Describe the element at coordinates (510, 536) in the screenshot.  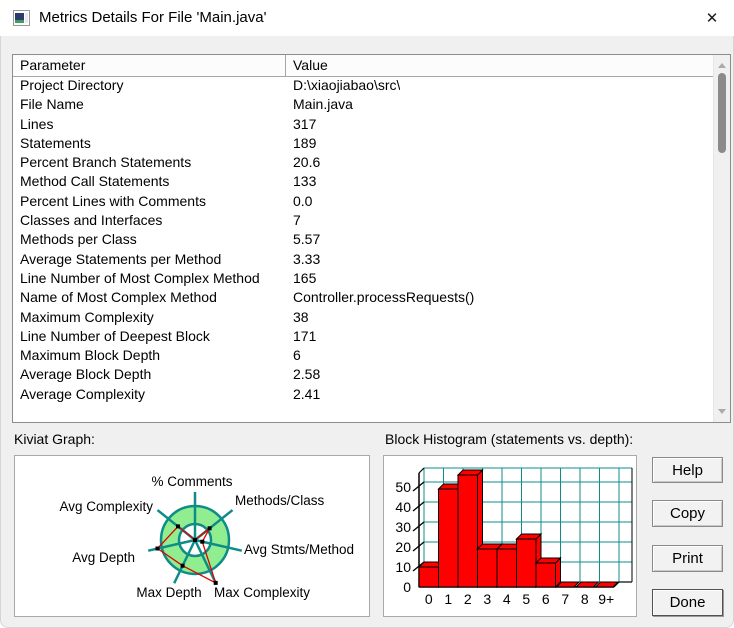
I see `block-histogram-panel: 0 10 20 30 40 50 0 1 2 3 4 5 6 7 8 9+` at that location.